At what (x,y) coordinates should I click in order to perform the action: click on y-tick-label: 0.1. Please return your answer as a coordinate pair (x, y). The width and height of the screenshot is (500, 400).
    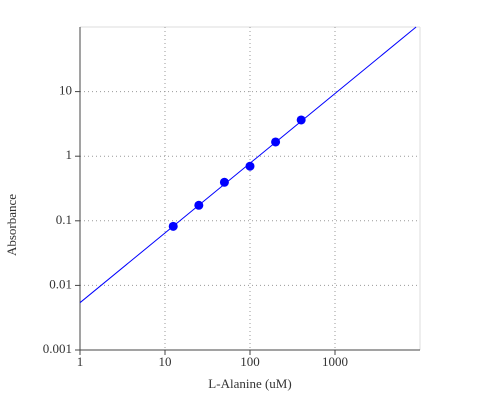
    Looking at the image, I should click on (64, 219).